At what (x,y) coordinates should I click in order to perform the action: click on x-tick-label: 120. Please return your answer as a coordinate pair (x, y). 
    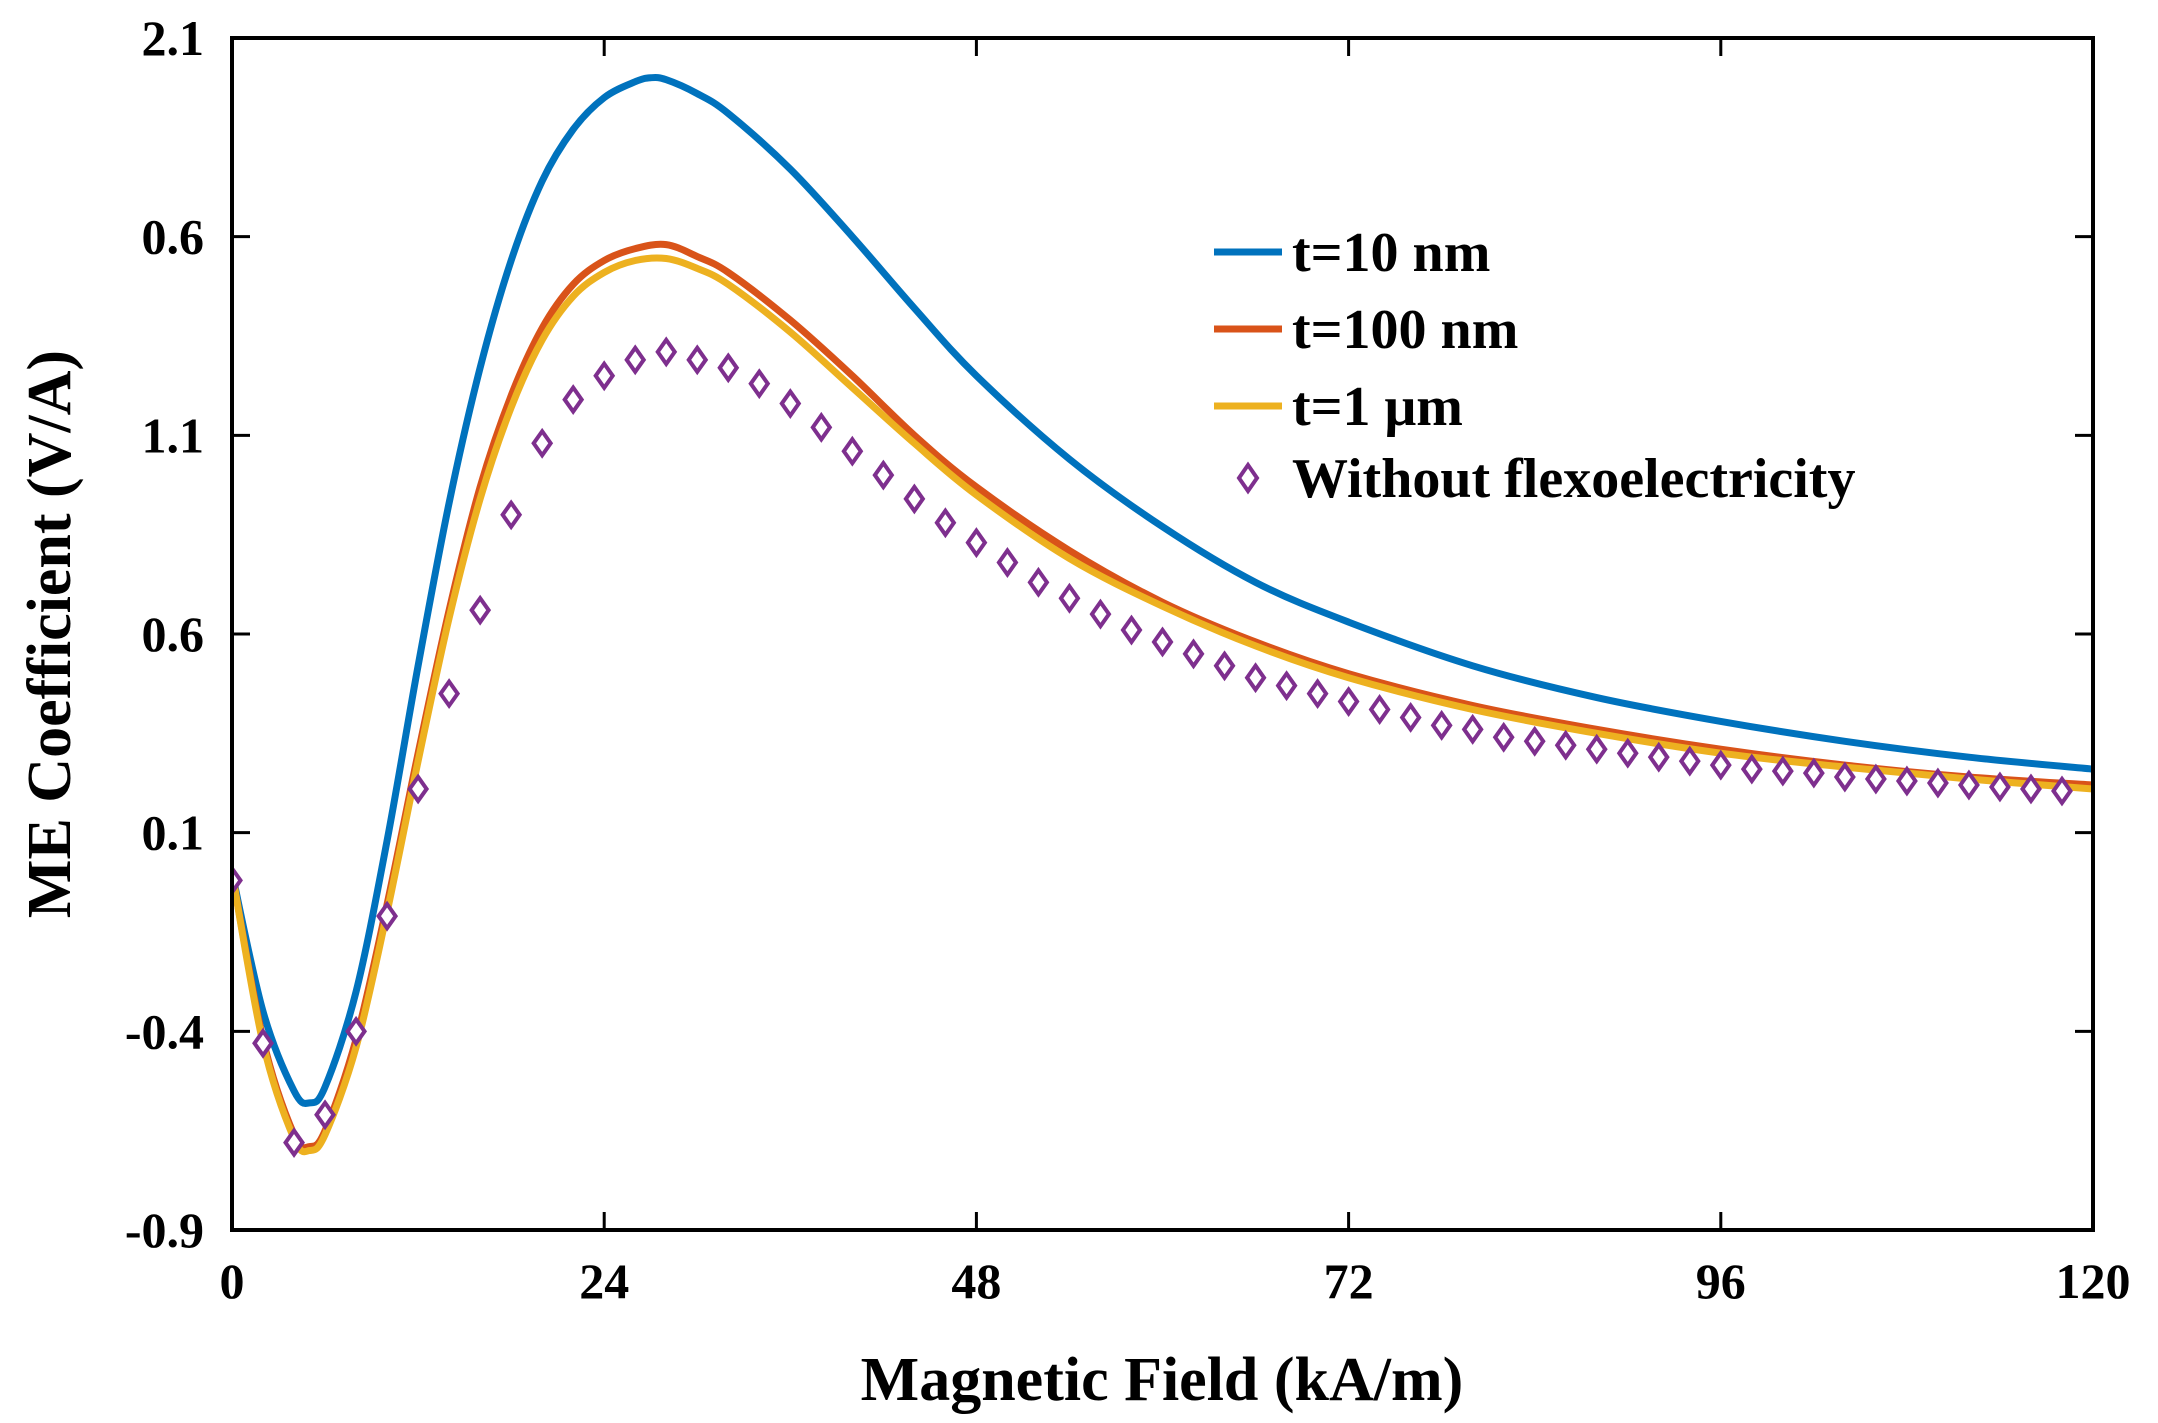
    Looking at the image, I should click on (2093, 1281).